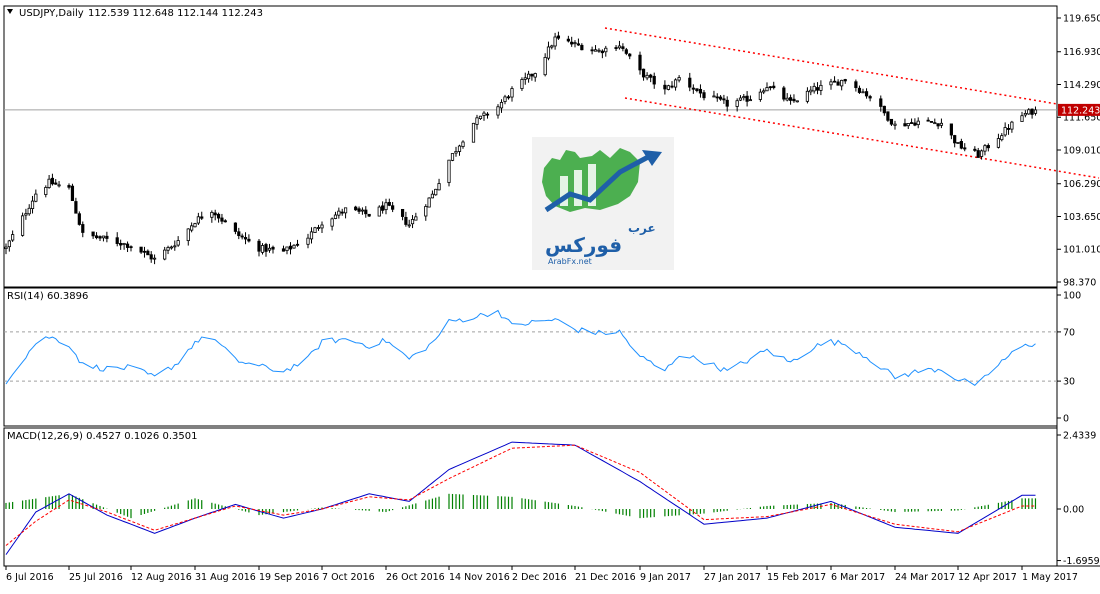 This screenshot has height=594, width=1100. What do you see at coordinates (858, 577) in the screenshot?
I see `time-tick-label: 6 Mar 2017` at bounding box center [858, 577].